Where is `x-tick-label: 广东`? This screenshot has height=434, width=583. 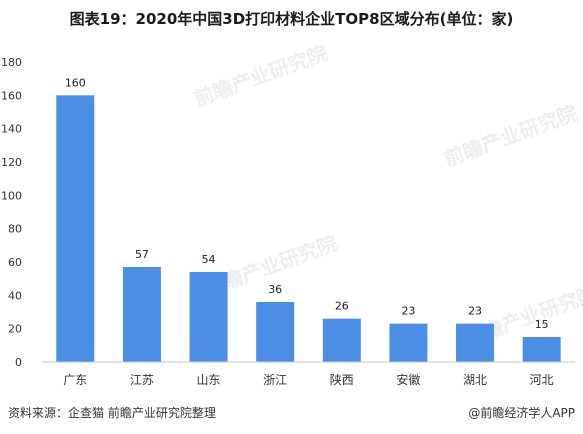
x-tick-label: 广东 is located at coordinates (75, 380).